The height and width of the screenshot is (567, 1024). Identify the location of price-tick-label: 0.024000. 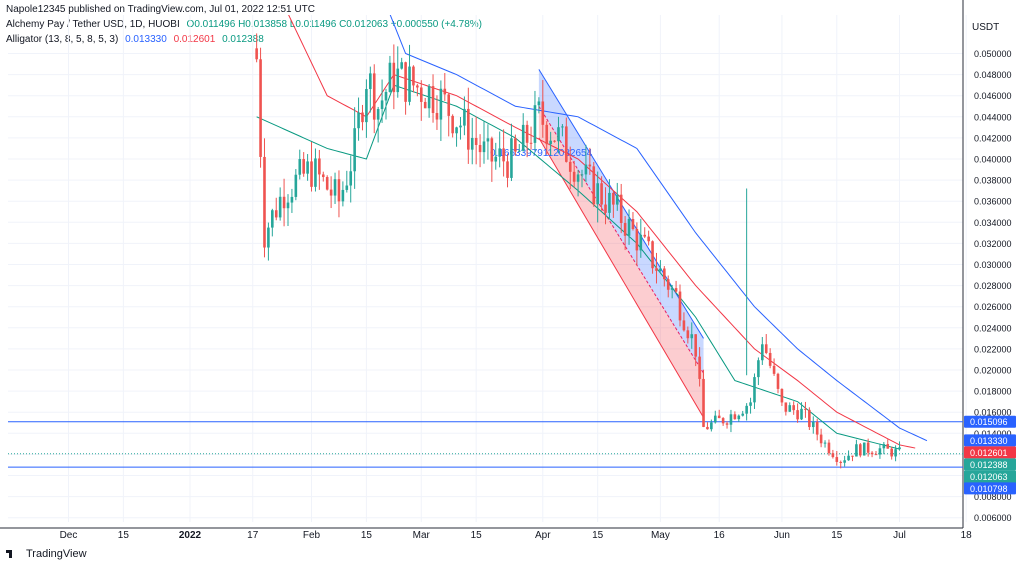
(993, 328).